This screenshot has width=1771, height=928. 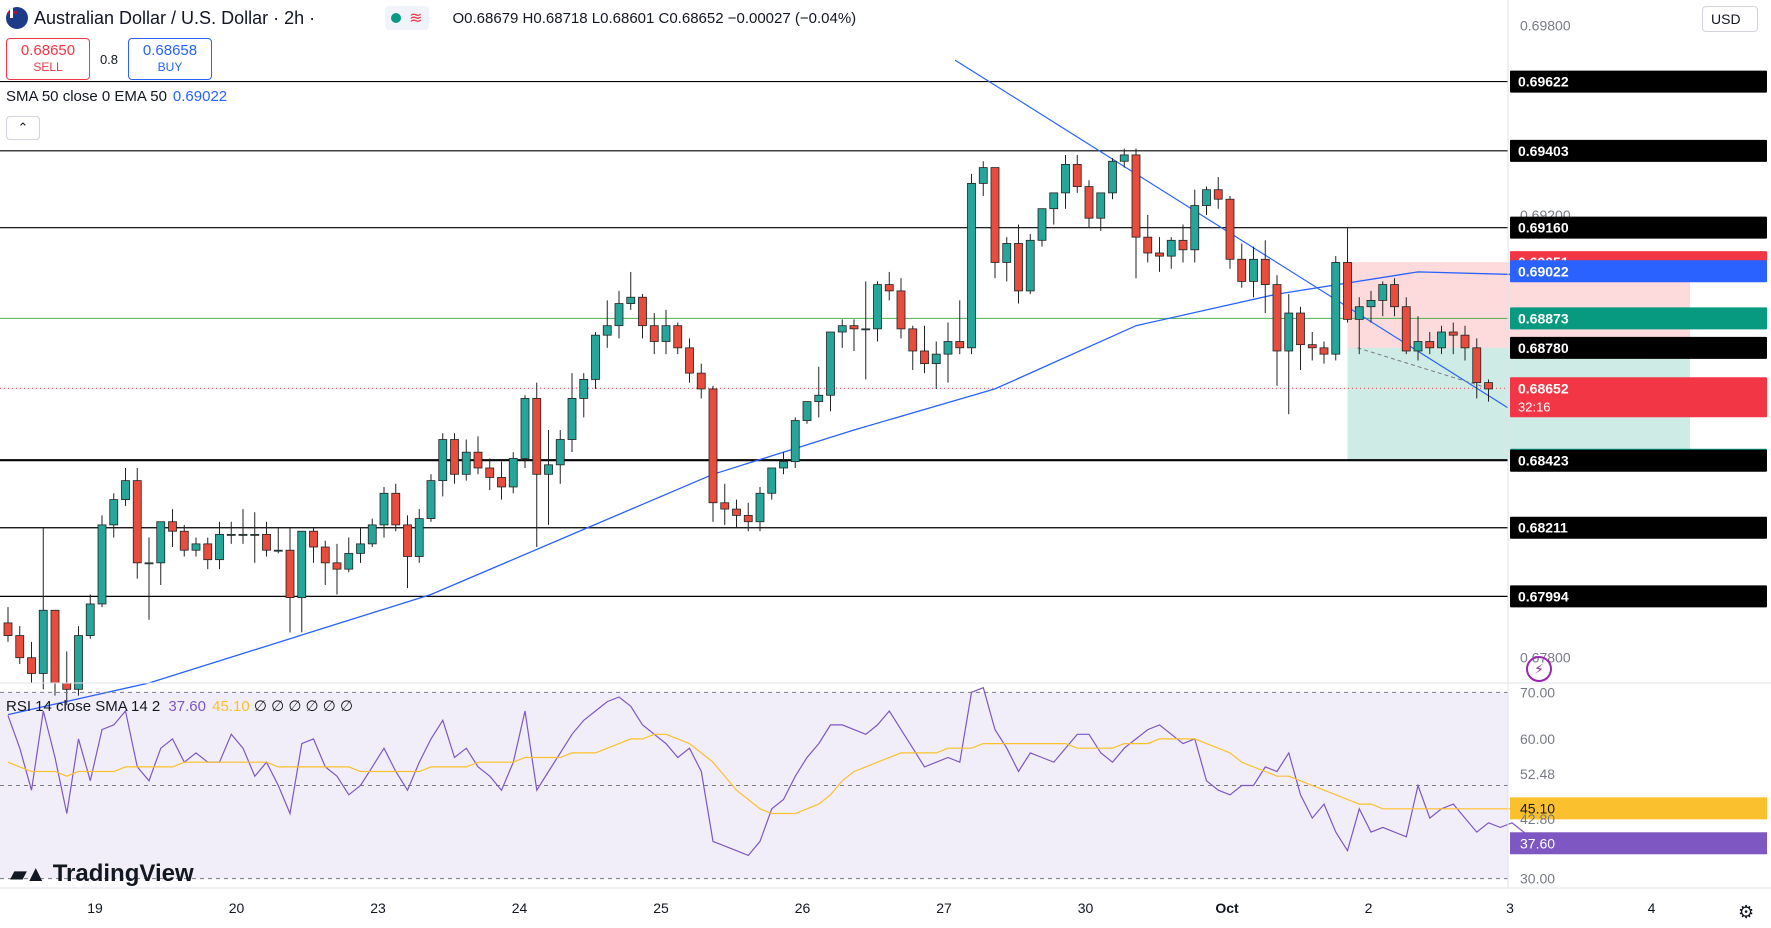 What do you see at coordinates (1537, 819) in the screenshot?
I see `rsi-tick-label: 42.80` at bounding box center [1537, 819].